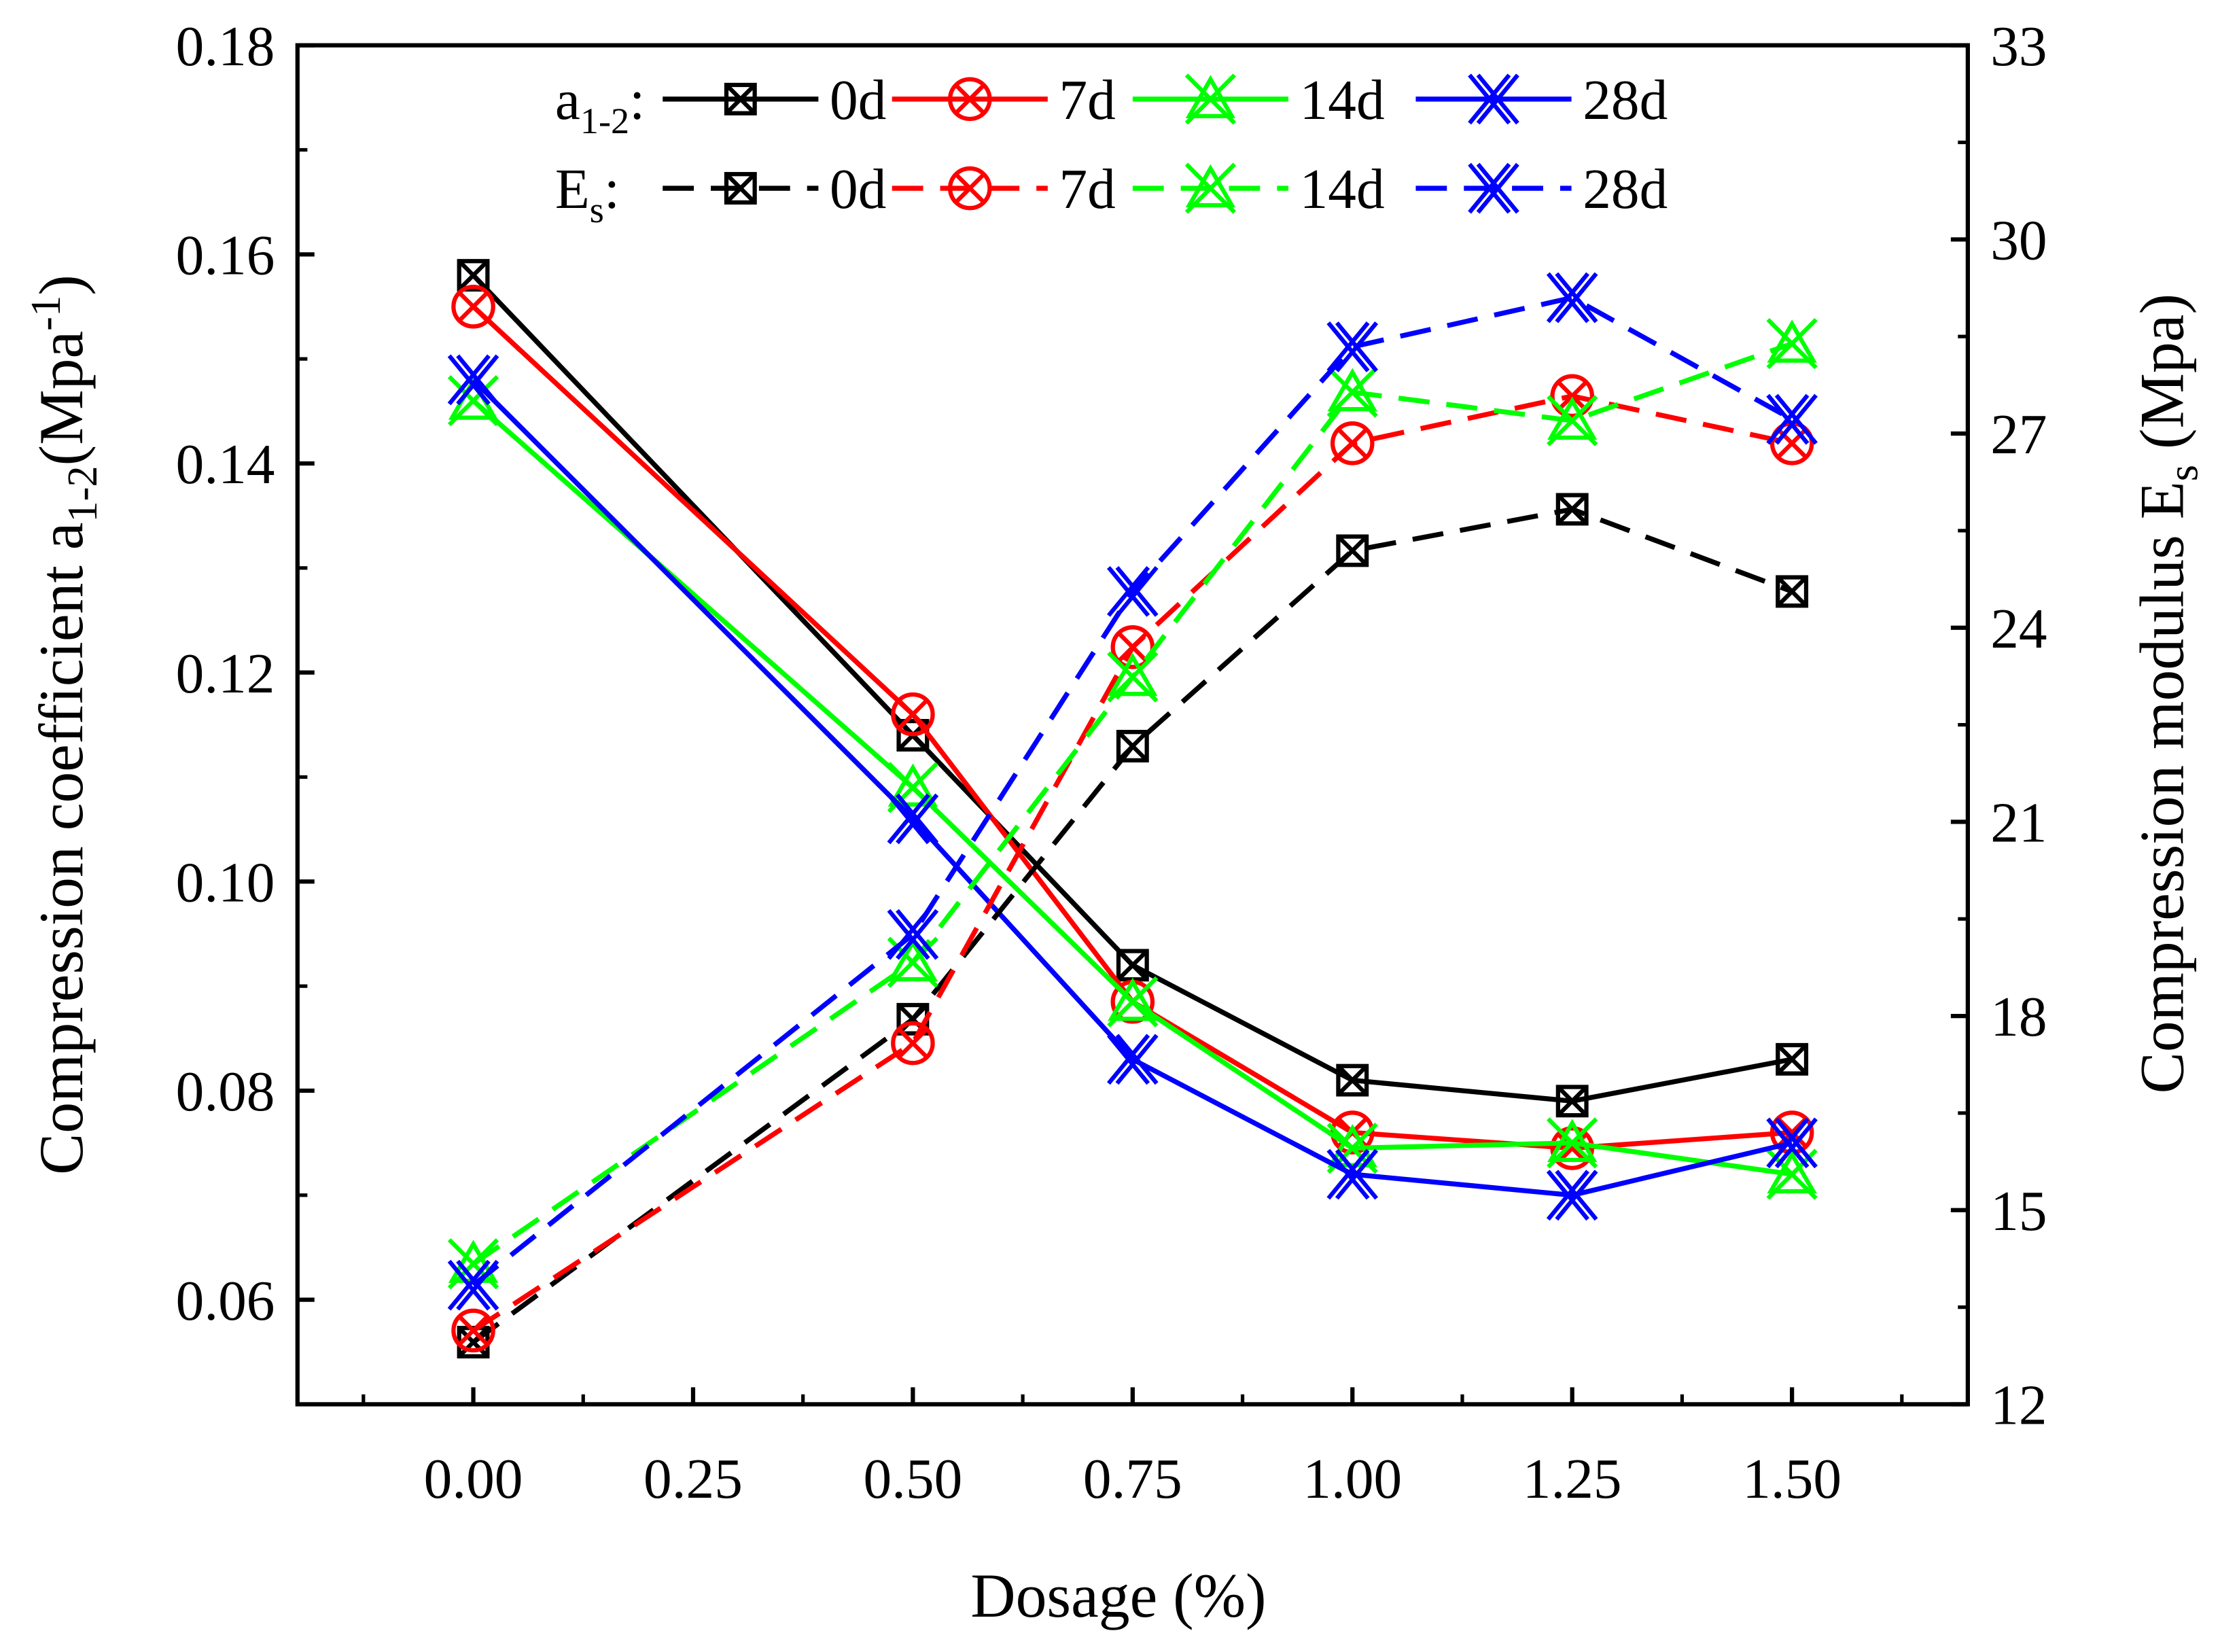 This screenshot has height=1652, width=2220. I want to click on y-right-tick-label: 27, so click(2018, 435).